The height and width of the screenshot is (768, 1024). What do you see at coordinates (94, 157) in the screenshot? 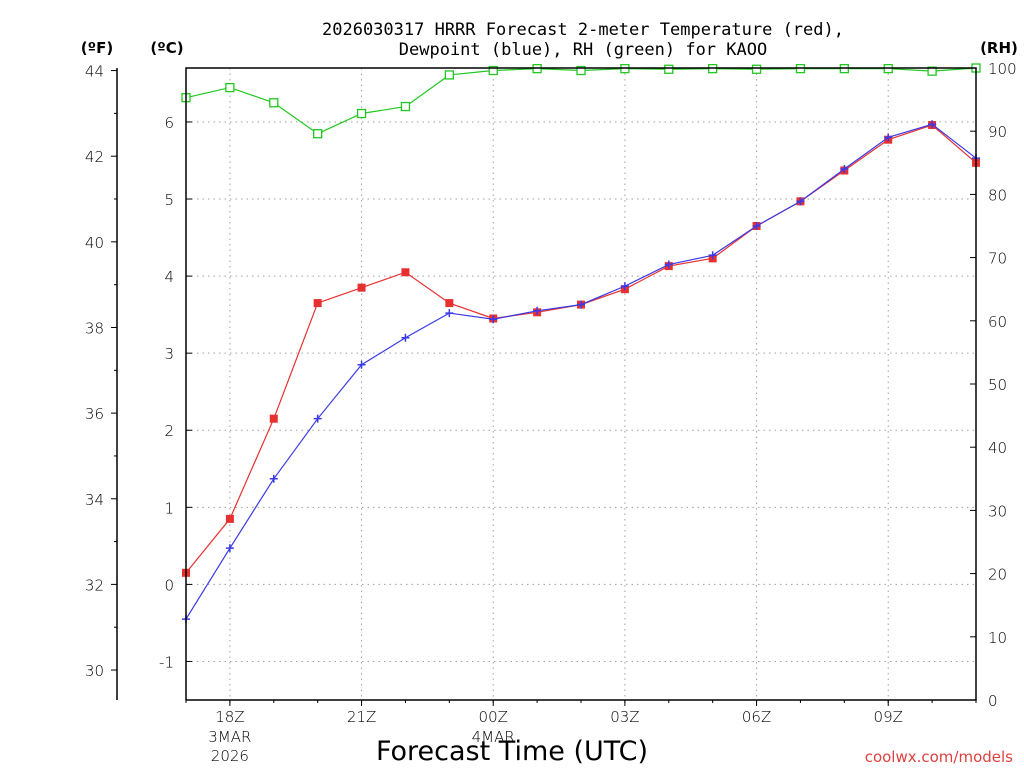
I see `fahrenheit-tick-label: 42` at bounding box center [94, 157].